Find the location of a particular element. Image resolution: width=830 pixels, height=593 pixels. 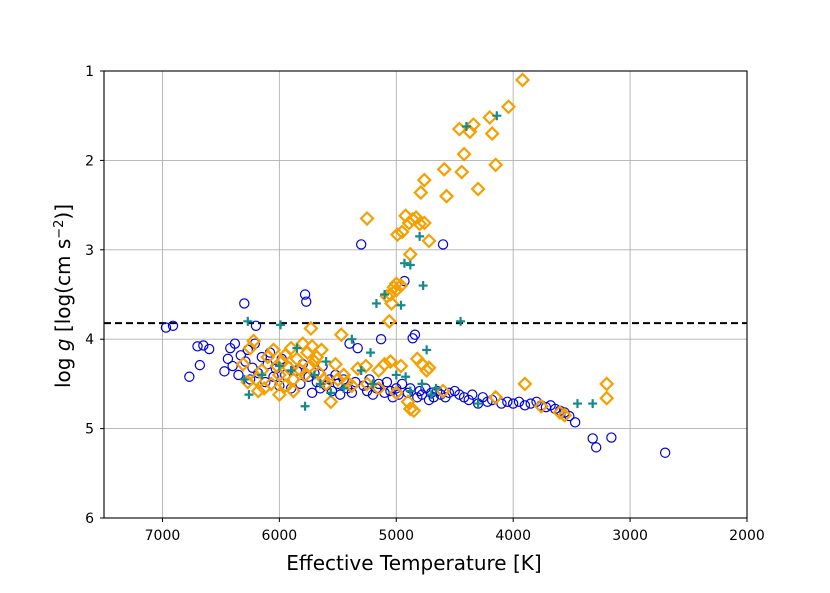

y-axis-label-unit-close: )] is located at coordinates (63, 212).